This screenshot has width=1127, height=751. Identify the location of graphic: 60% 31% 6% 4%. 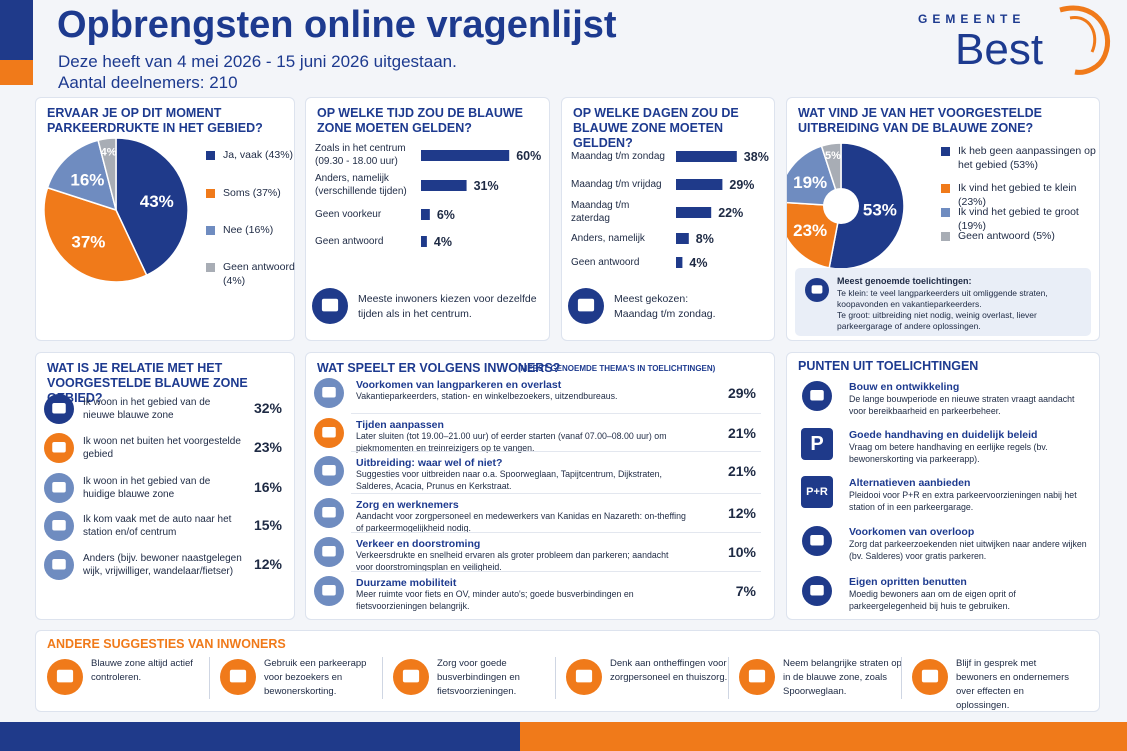
(481, 199).